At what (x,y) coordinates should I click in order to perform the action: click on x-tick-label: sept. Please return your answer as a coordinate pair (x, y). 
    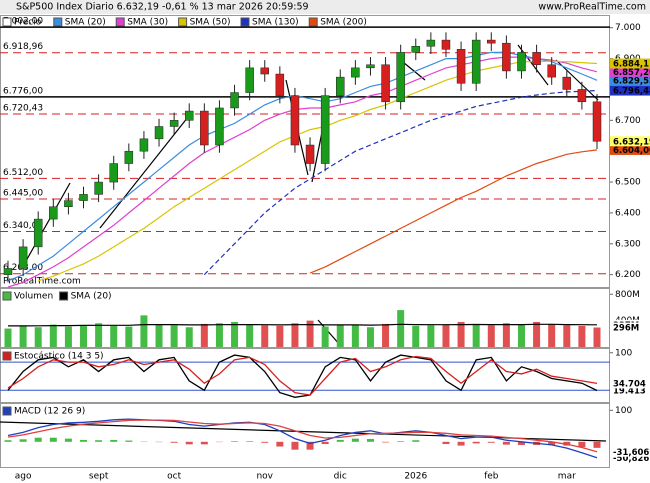
    Looking at the image, I should click on (99, 477).